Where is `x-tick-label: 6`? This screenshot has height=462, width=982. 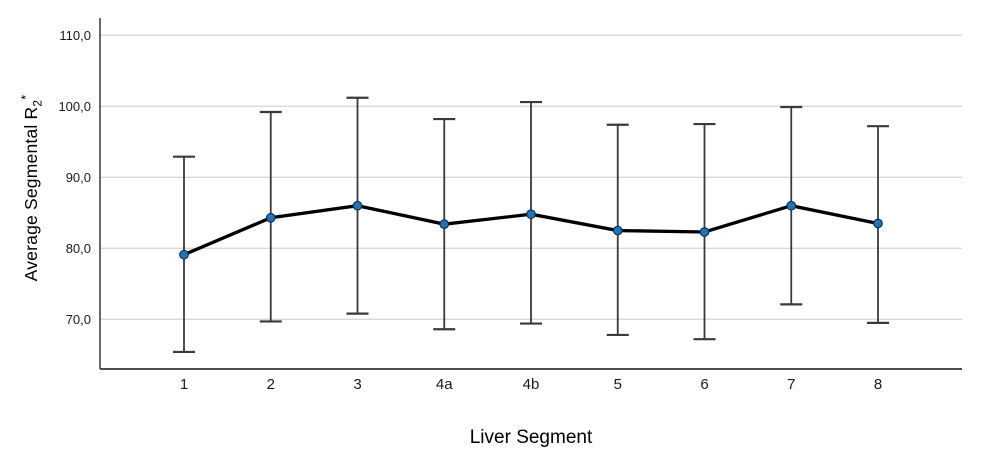
x-tick-label: 6 is located at coordinates (704, 384).